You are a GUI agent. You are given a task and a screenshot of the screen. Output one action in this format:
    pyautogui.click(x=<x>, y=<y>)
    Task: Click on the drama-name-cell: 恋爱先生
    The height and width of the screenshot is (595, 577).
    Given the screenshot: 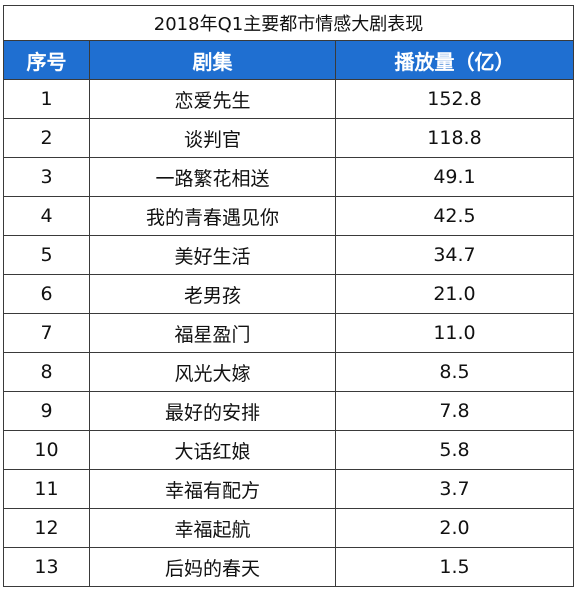 What is the action you would take?
    pyautogui.click(x=212, y=99)
    